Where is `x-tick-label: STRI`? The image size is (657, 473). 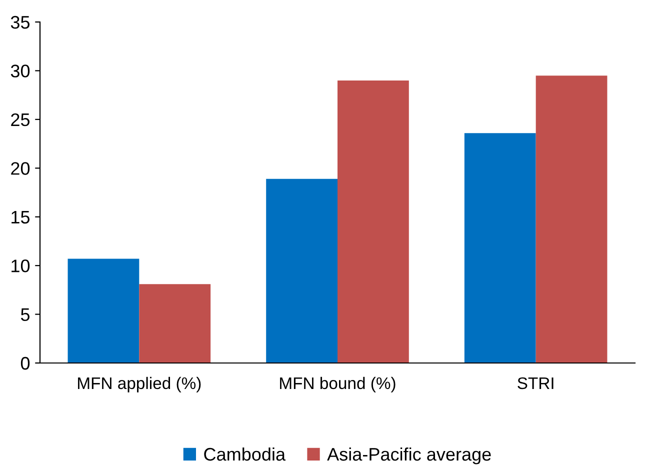
x-tick-label: STRI is located at coordinates (536, 383).